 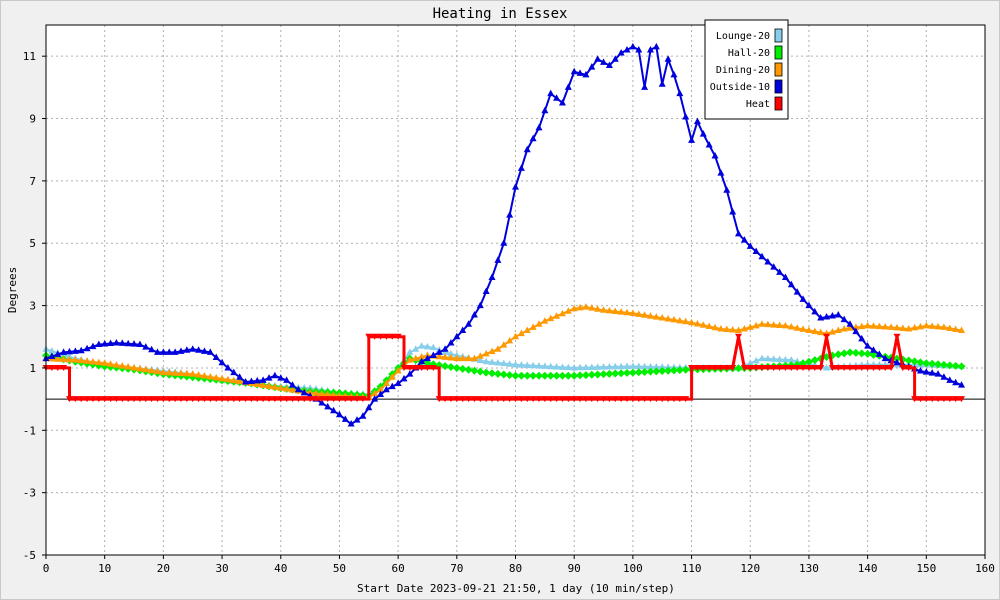 I want to click on x-tick-label: 10, so click(x=104, y=568).